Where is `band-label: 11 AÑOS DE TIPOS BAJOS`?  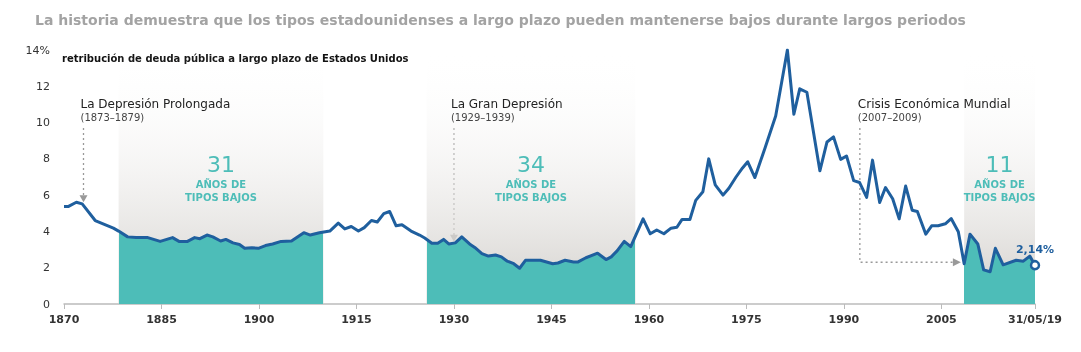 band-label: 11 AÑOS DE TIPOS BAJOS is located at coordinates (999, 177).